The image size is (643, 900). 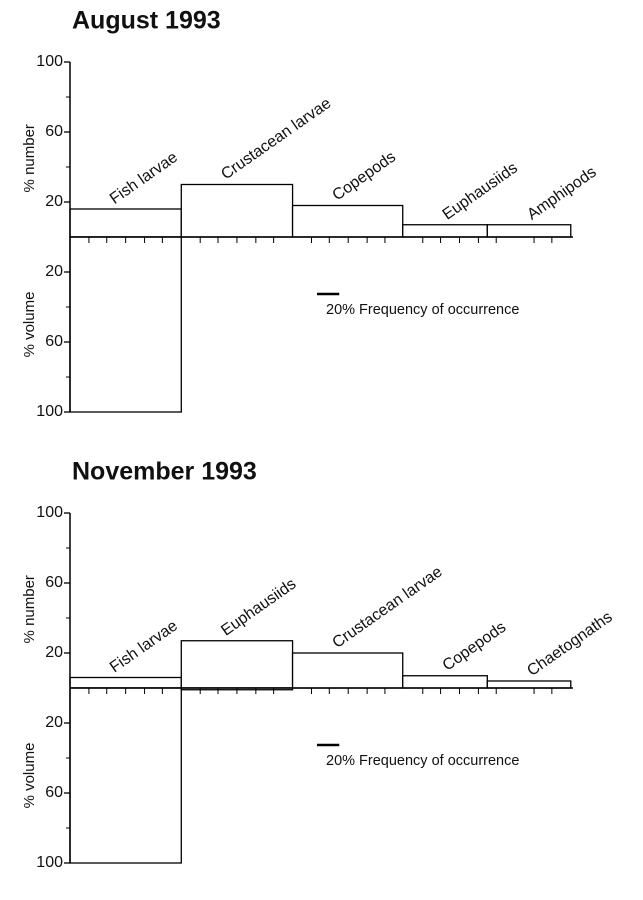 I want to click on chart-title: August 1993, so click(x=146, y=21).